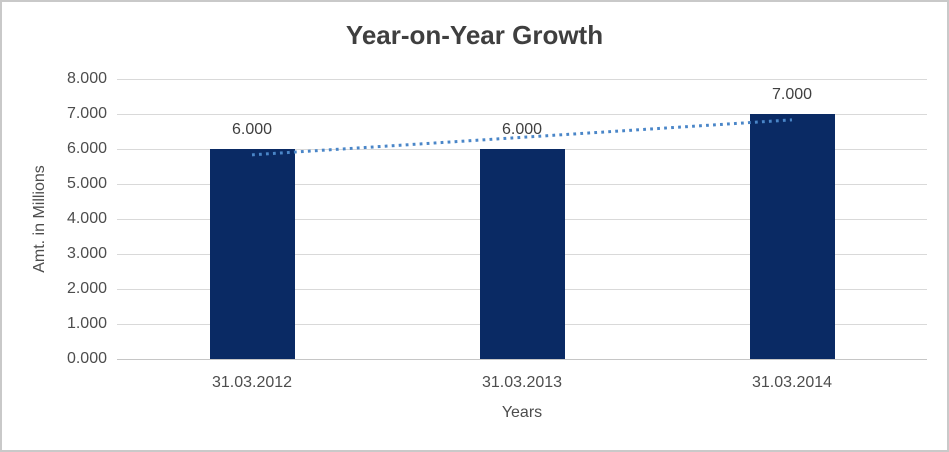 The image size is (949, 452). Describe the element at coordinates (792, 382) in the screenshot. I see `x-tick-label: 31.03.2014` at that location.